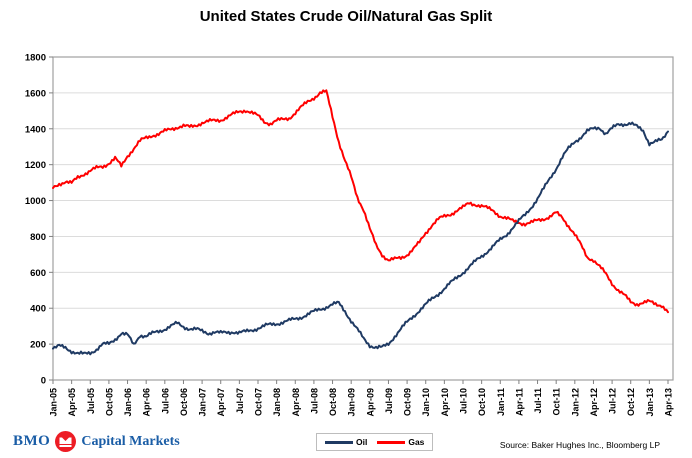  Describe the element at coordinates (43, 381) in the screenshot. I see `svg-text: 0` at that location.